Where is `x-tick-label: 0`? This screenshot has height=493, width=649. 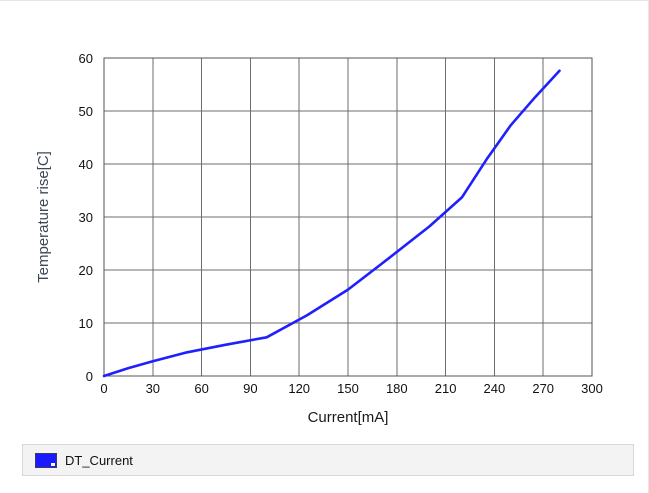 x-tick-label: 0 is located at coordinates (103, 388).